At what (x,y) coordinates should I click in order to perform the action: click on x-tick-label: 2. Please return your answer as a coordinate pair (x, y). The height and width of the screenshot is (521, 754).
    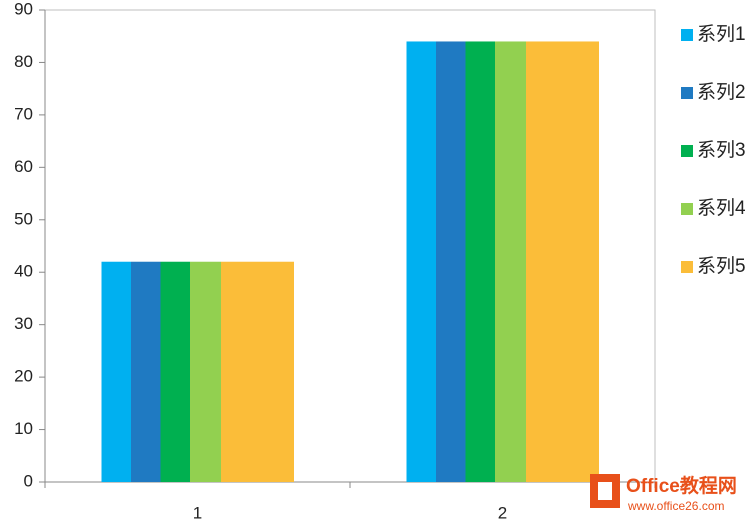
    Looking at the image, I should click on (502, 512).